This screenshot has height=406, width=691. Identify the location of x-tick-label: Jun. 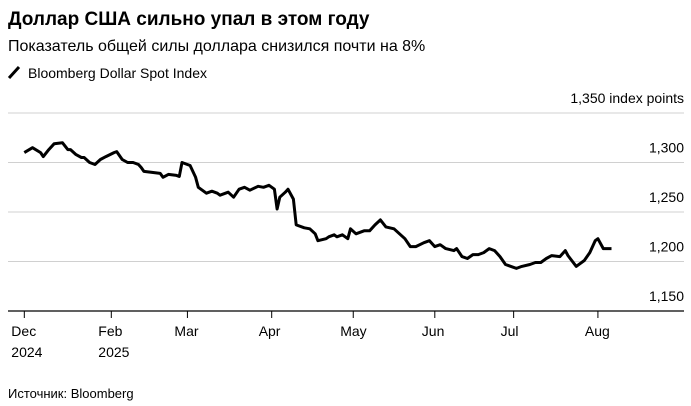
(433, 331).